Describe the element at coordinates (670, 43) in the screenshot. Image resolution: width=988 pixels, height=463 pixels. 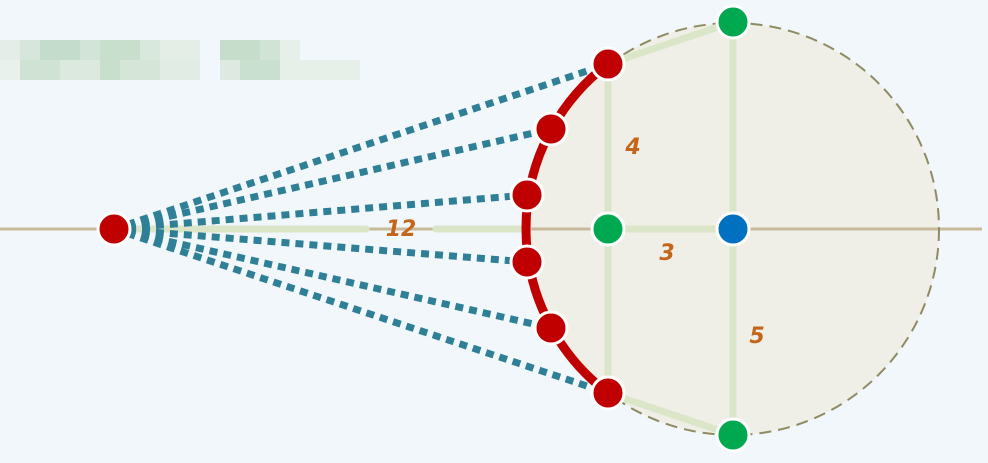
I see `guide-top-connector` at that location.